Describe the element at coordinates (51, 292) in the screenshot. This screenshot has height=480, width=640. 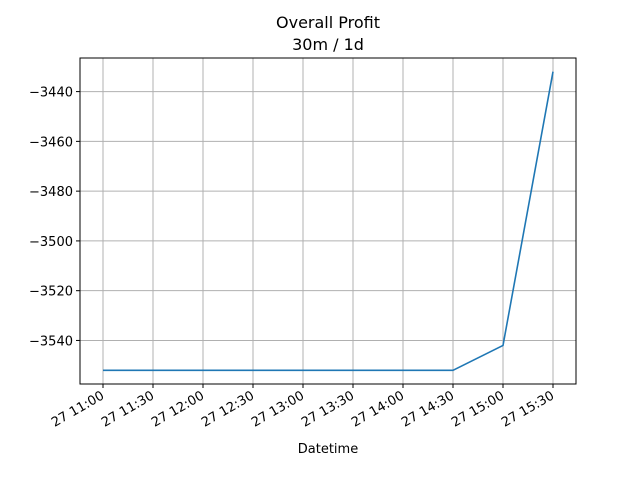
I see `y-tick-label: −3520` at that location.